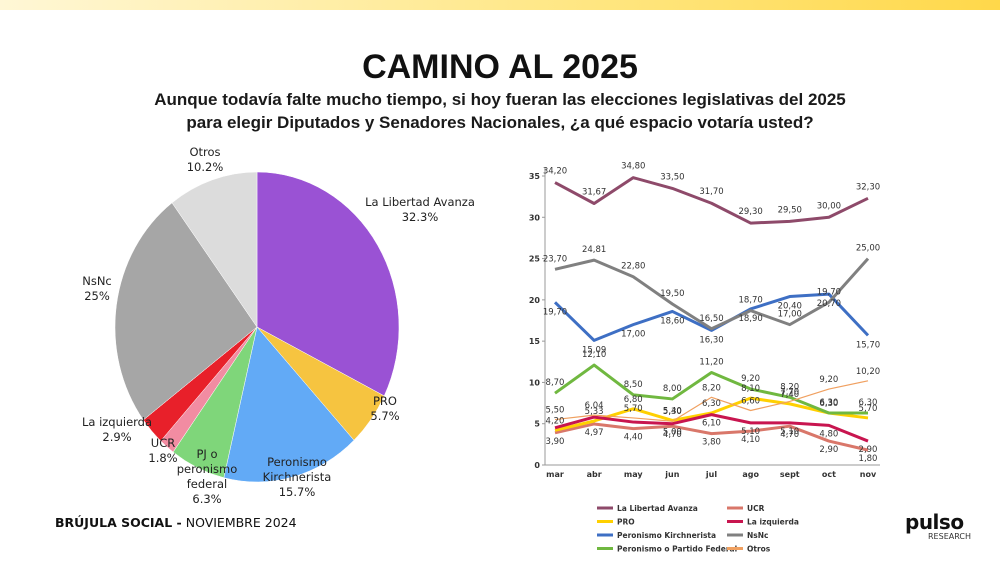  I want to click on data-label: 19,70, so click(555, 312).